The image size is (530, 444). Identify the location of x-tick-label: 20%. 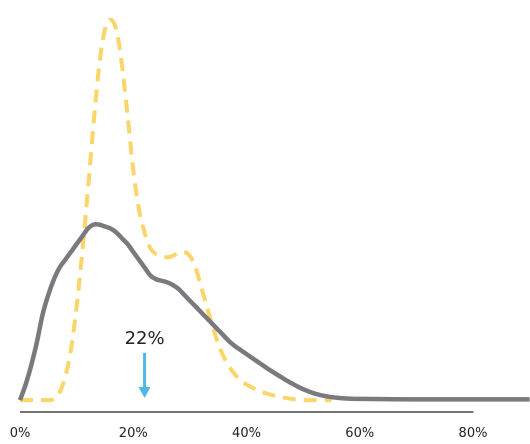
(133, 433).